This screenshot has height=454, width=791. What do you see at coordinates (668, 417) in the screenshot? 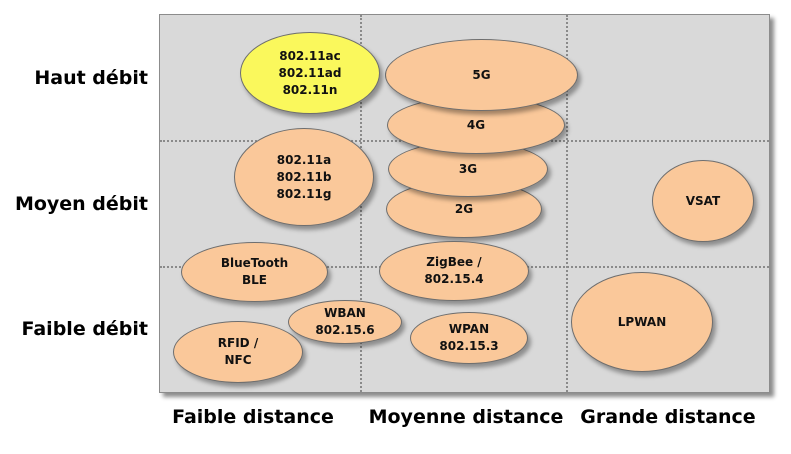
I see `column-label-long-range: Grande distance` at bounding box center [668, 417].